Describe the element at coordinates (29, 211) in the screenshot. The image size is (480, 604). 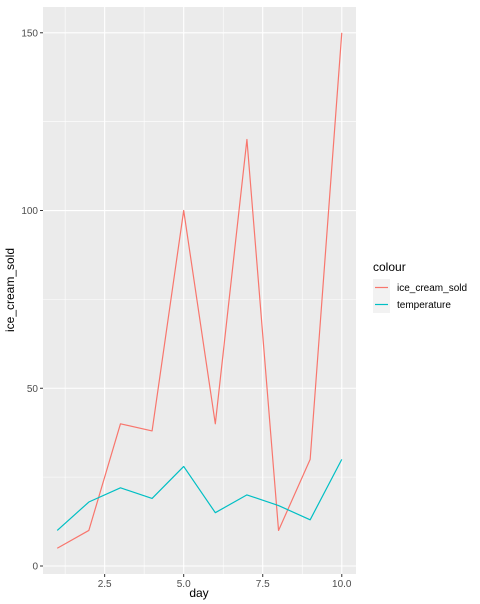
I see `y-tick-label: 100` at that location.